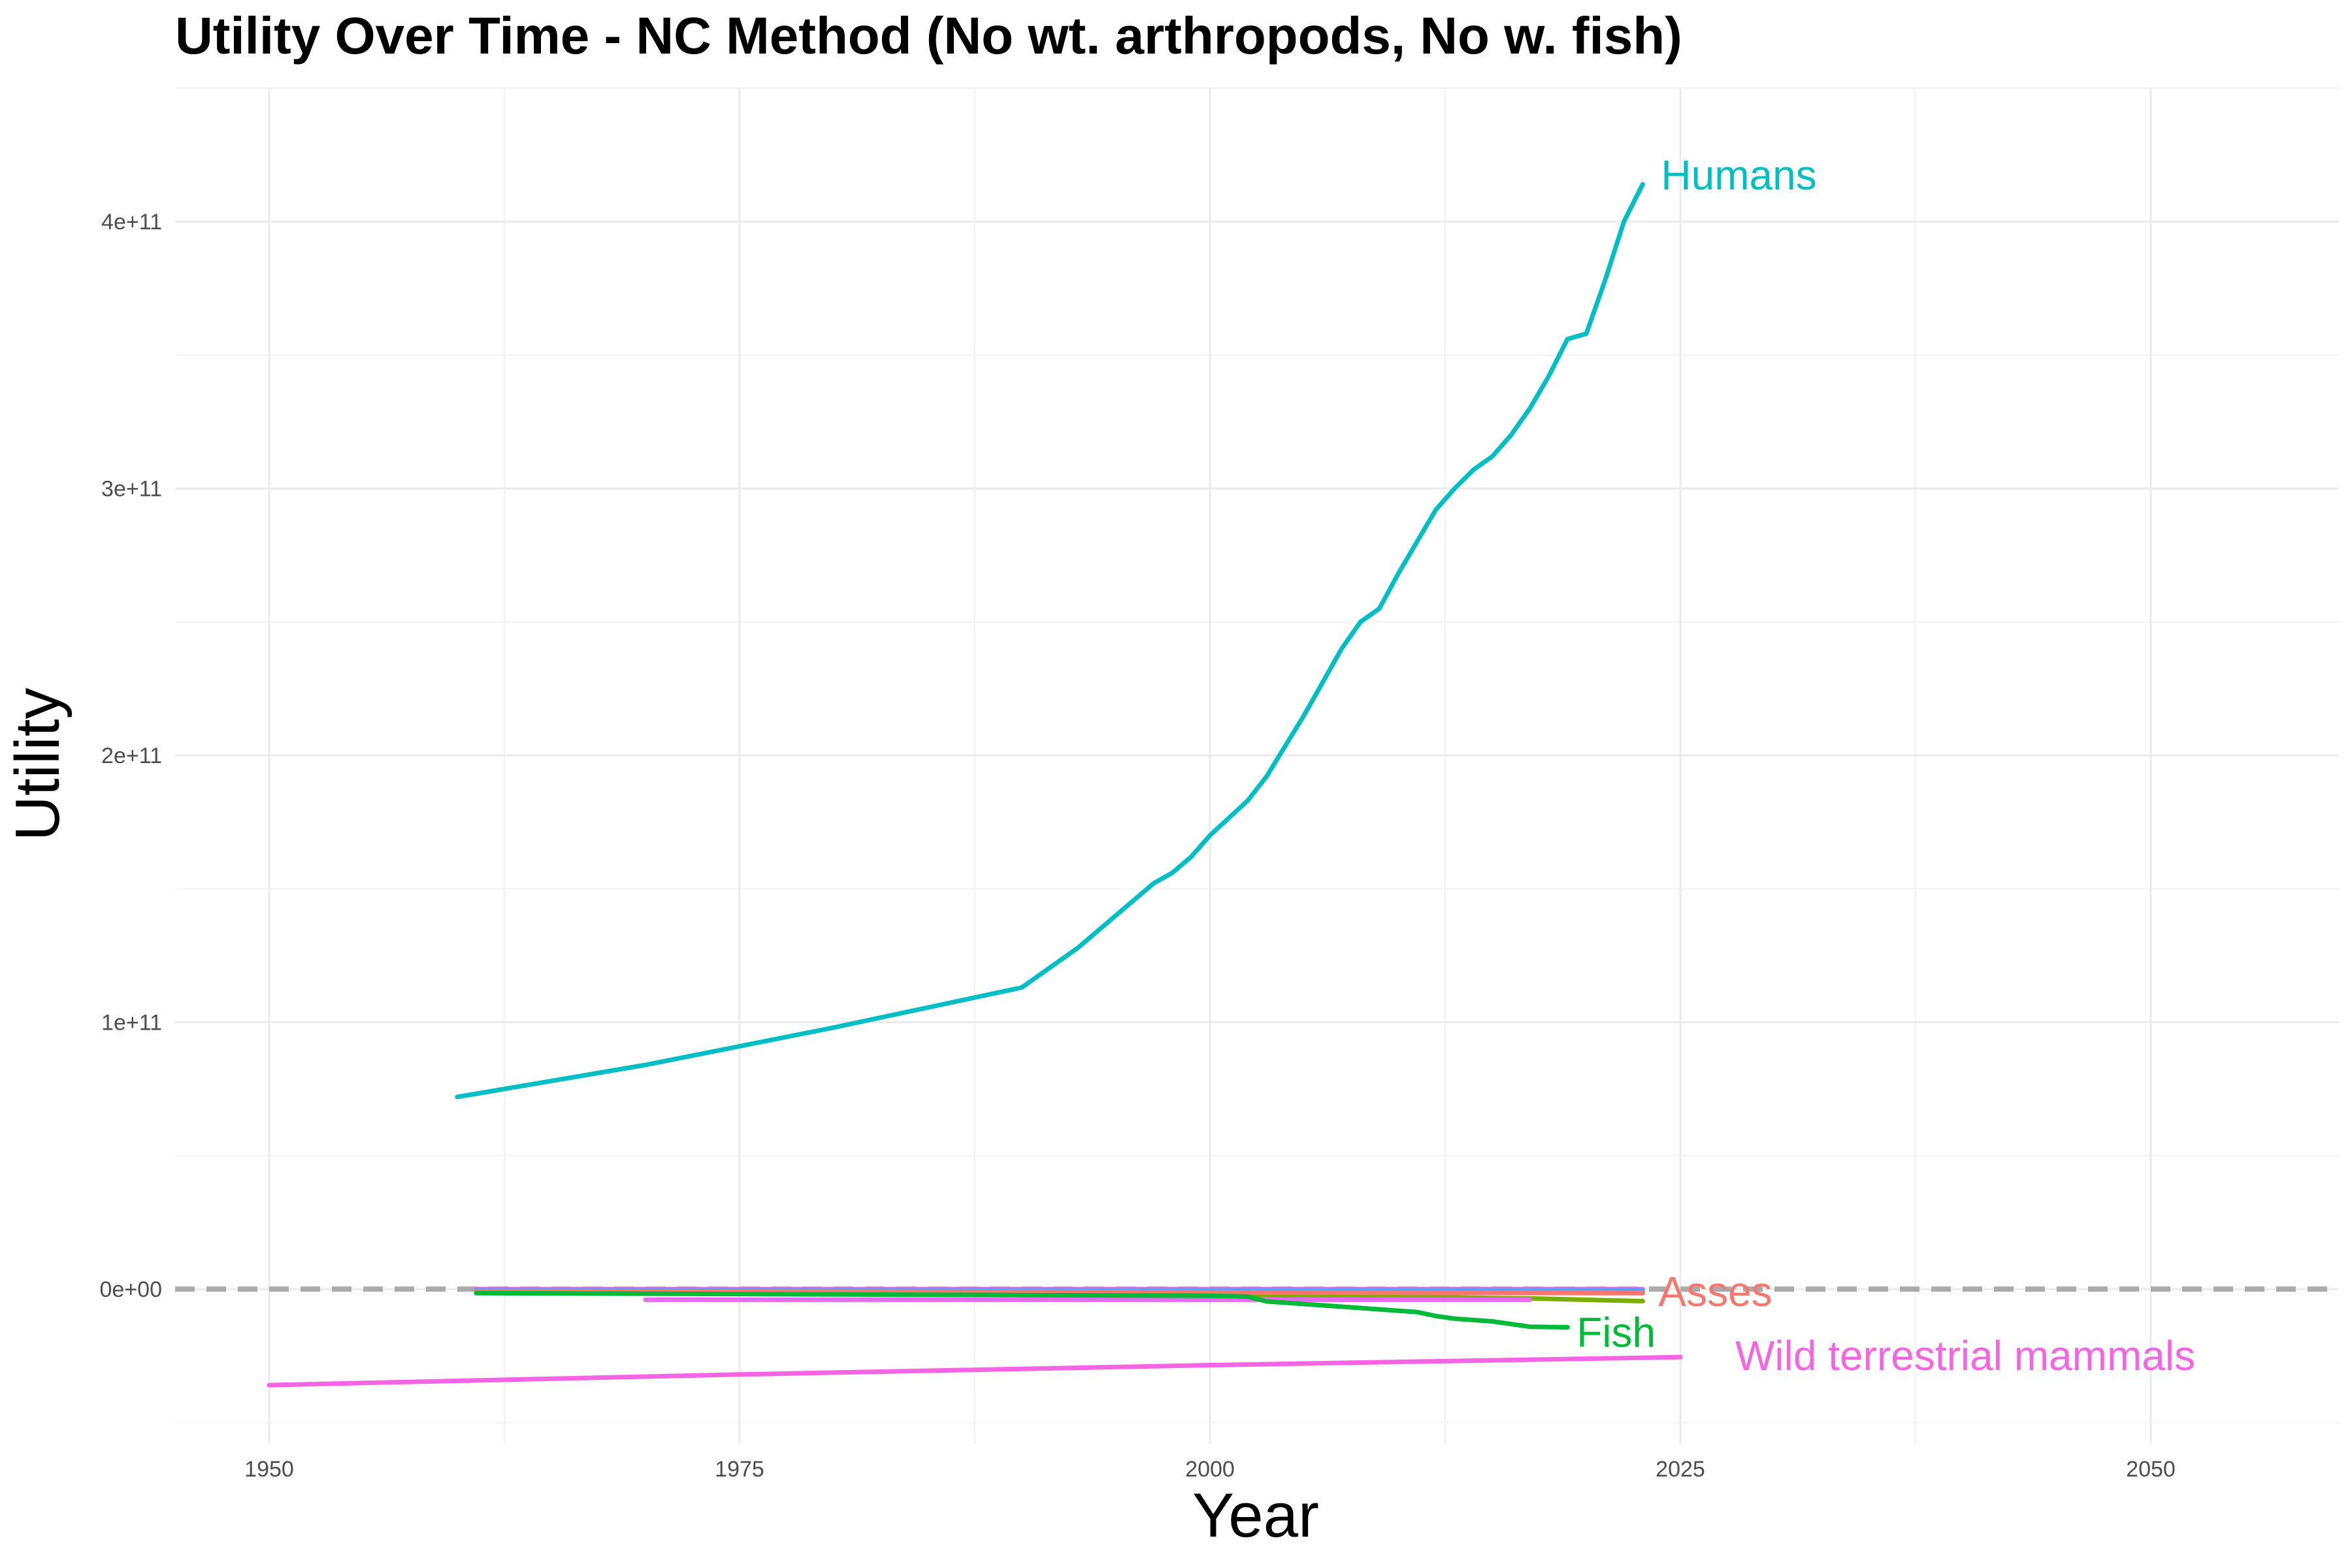 Image resolution: width=2352 pixels, height=1568 pixels. What do you see at coordinates (1210, 1469) in the screenshot?
I see `x-tick-label: 2000` at bounding box center [1210, 1469].